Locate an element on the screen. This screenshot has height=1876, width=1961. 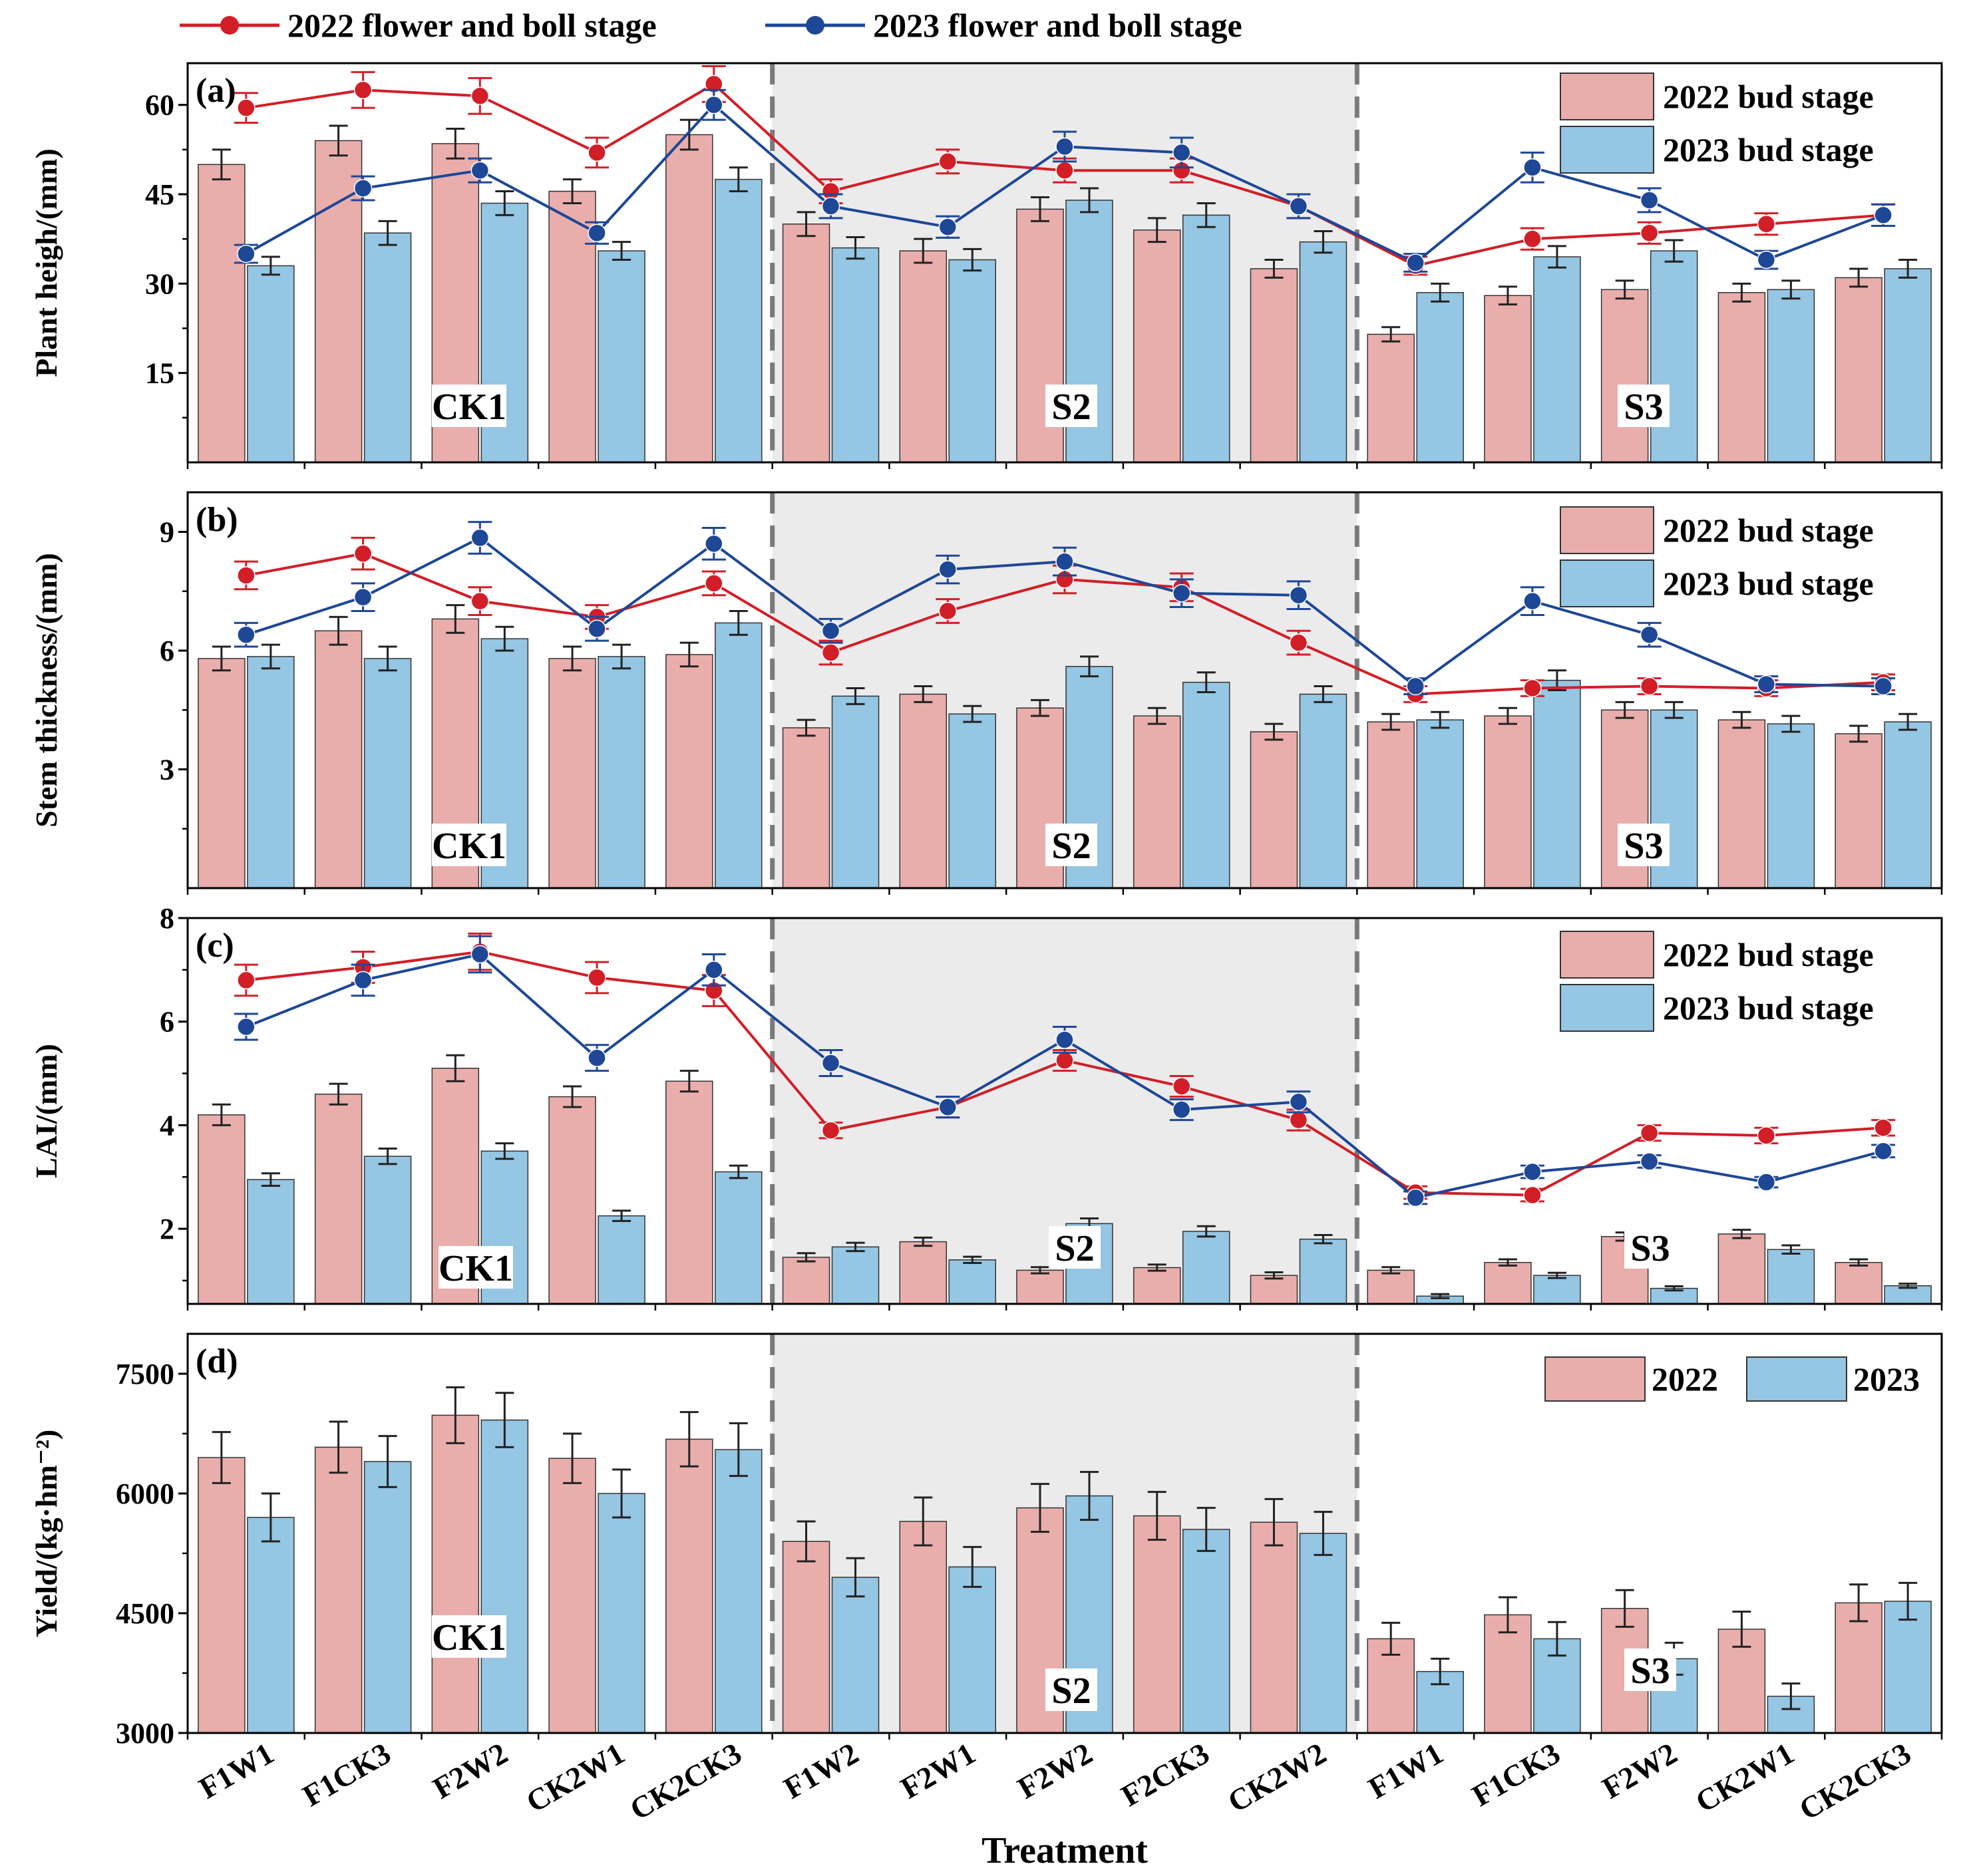
x-category-label-12: F2W2 is located at coordinates (1639, 1770).